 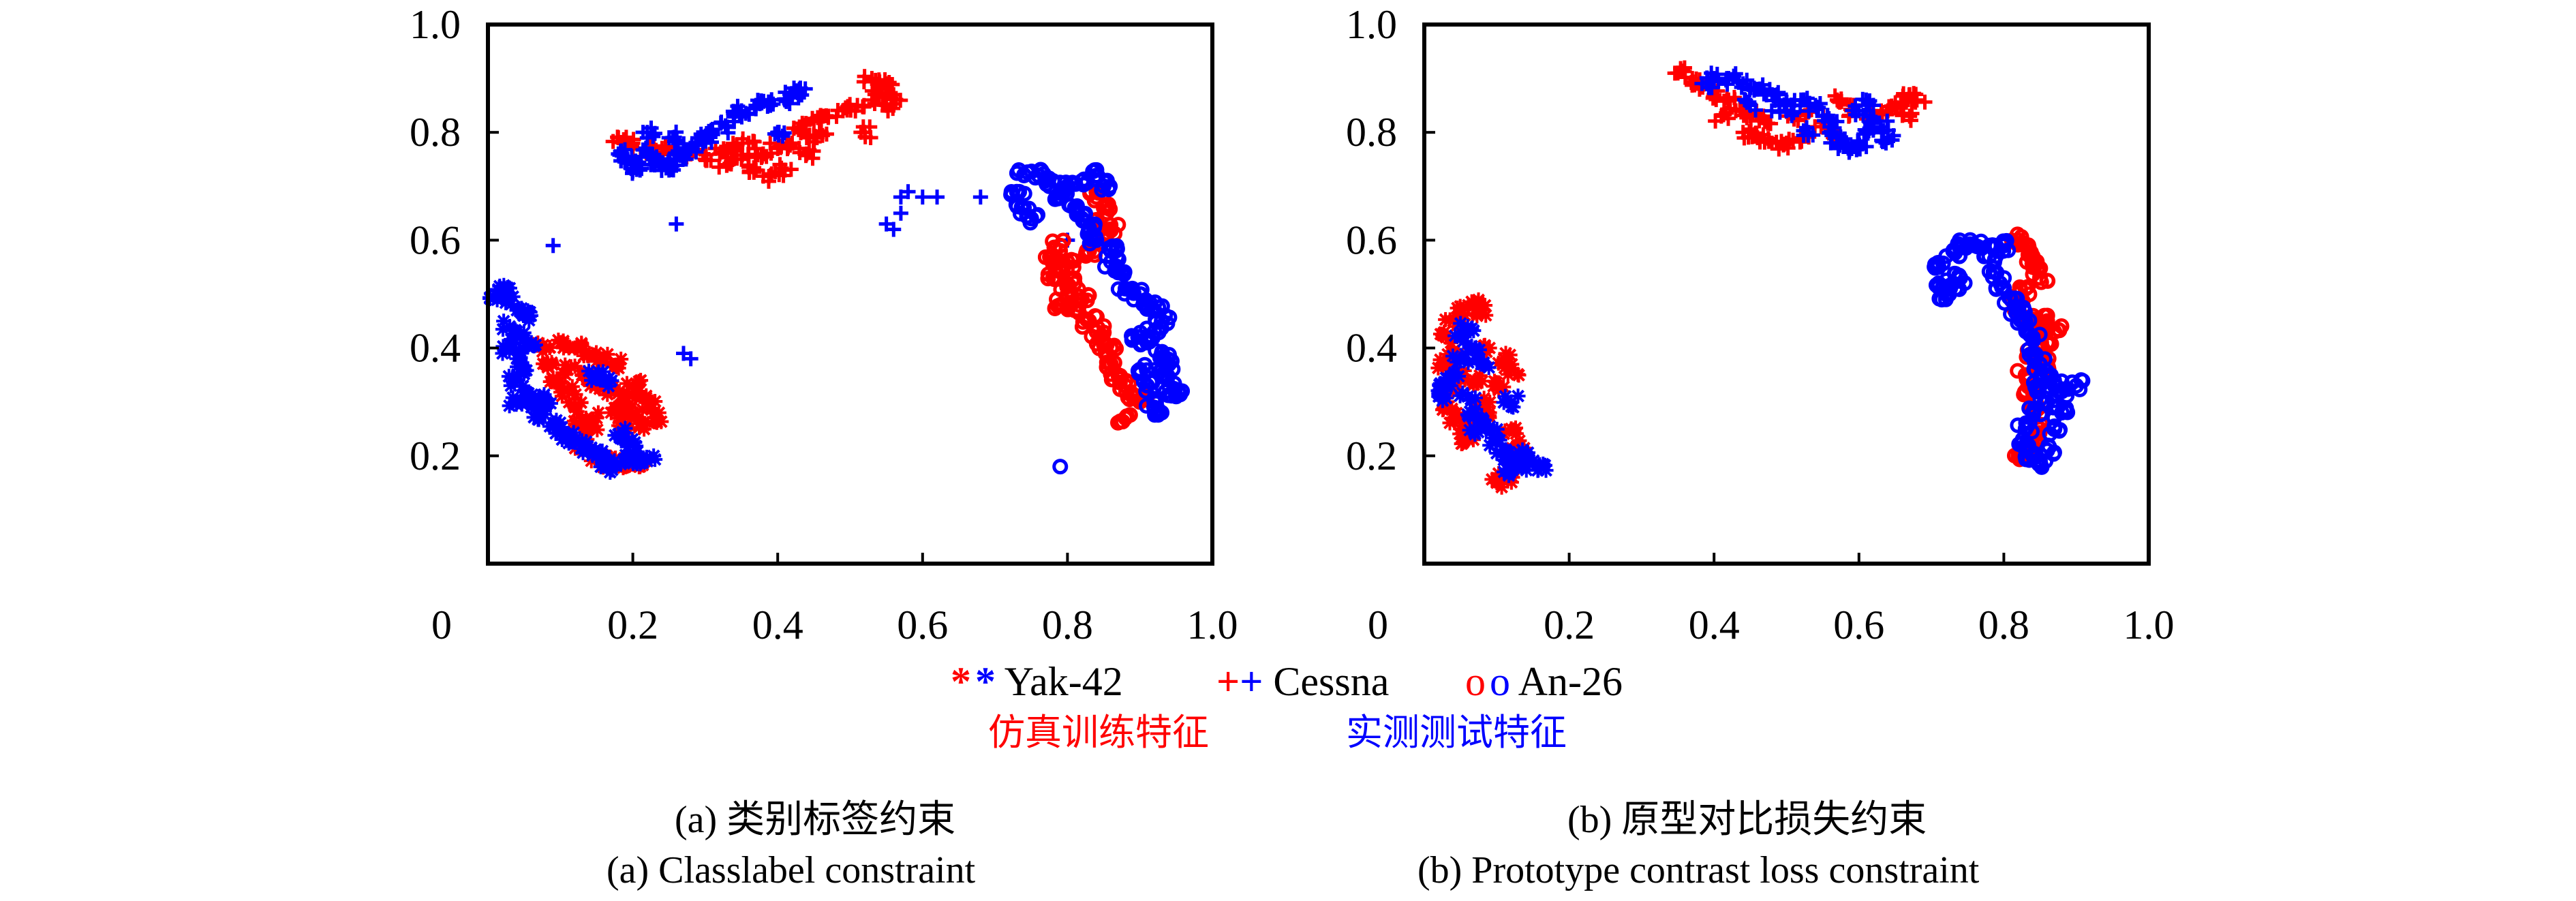 I want to click on y-tick-label: 0.6, so click(x=435, y=239).